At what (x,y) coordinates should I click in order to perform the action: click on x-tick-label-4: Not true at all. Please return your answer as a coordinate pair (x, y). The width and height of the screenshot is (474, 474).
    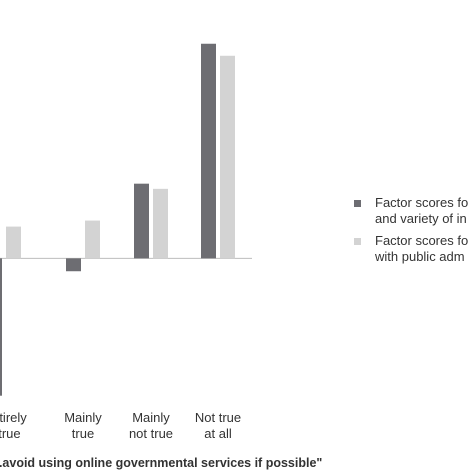
    Looking at the image, I should click on (218, 425).